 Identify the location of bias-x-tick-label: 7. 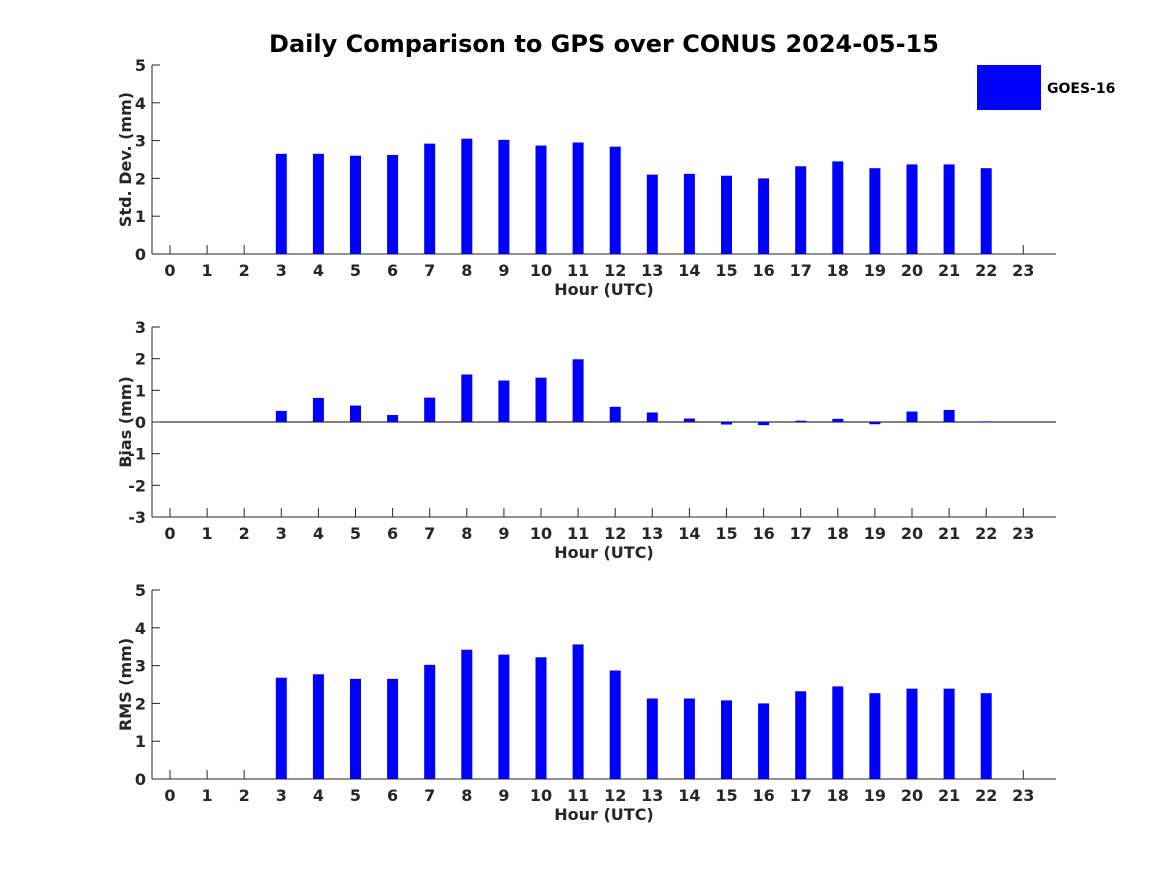
(429, 533).